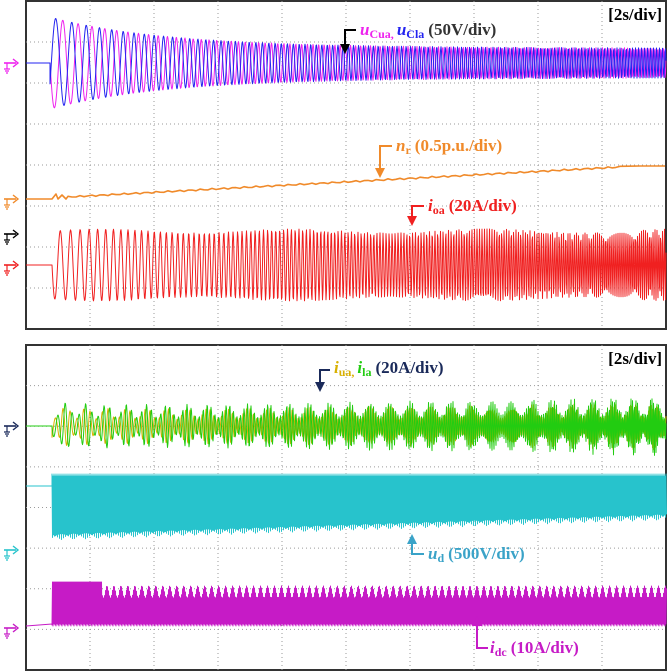 The height and width of the screenshot is (672, 667). I want to click on label-ioa-symbol: i, so click(430, 205).